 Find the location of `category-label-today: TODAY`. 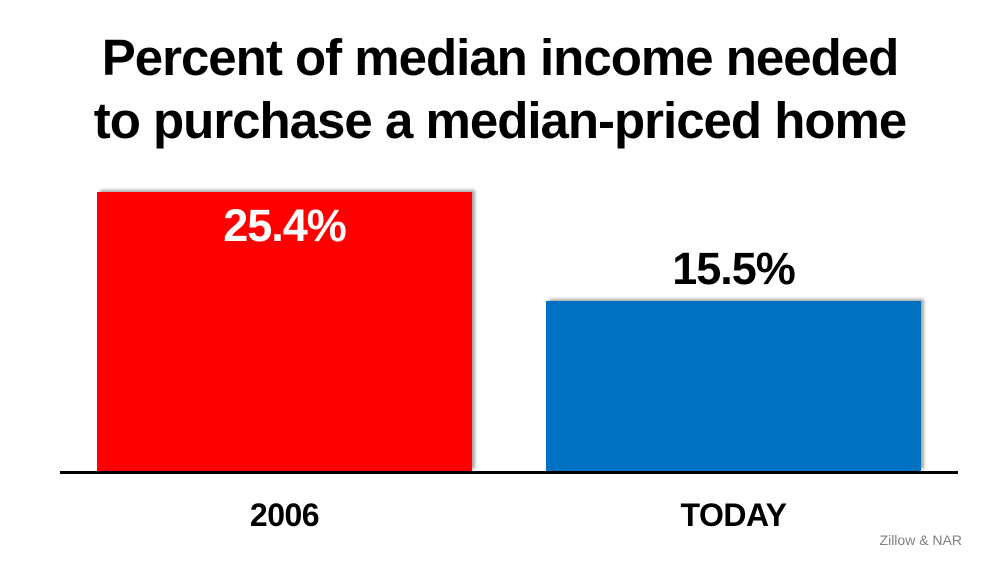

category-label-today: TODAY is located at coordinates (733, 515).